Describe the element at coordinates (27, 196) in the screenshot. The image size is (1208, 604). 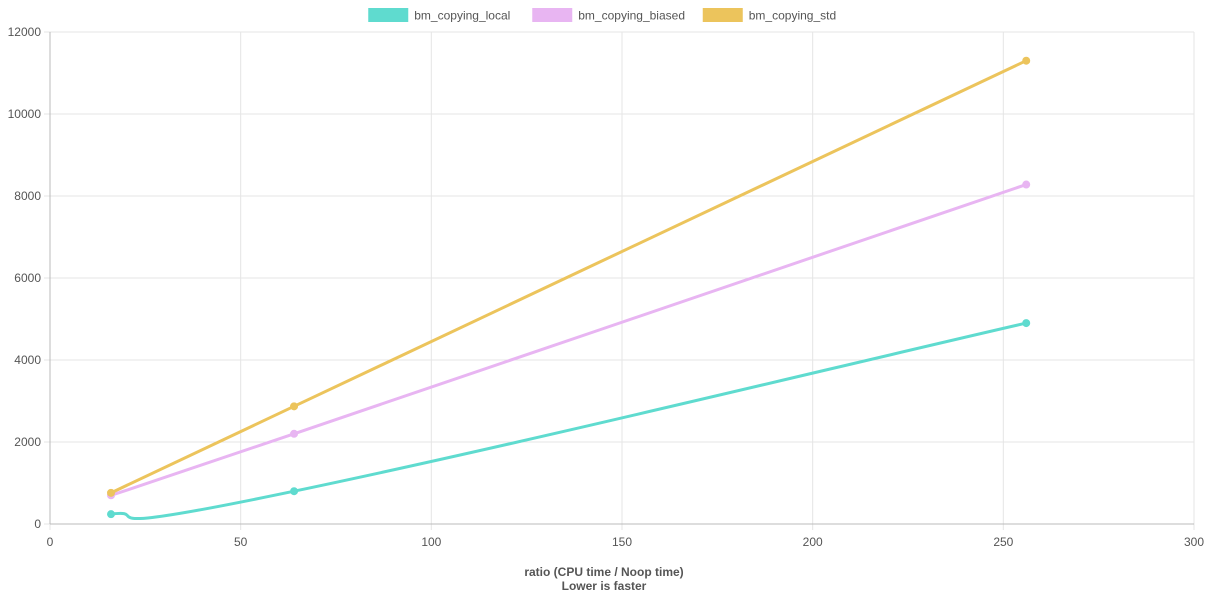
I see `y-tick-label: 8000` at that location.